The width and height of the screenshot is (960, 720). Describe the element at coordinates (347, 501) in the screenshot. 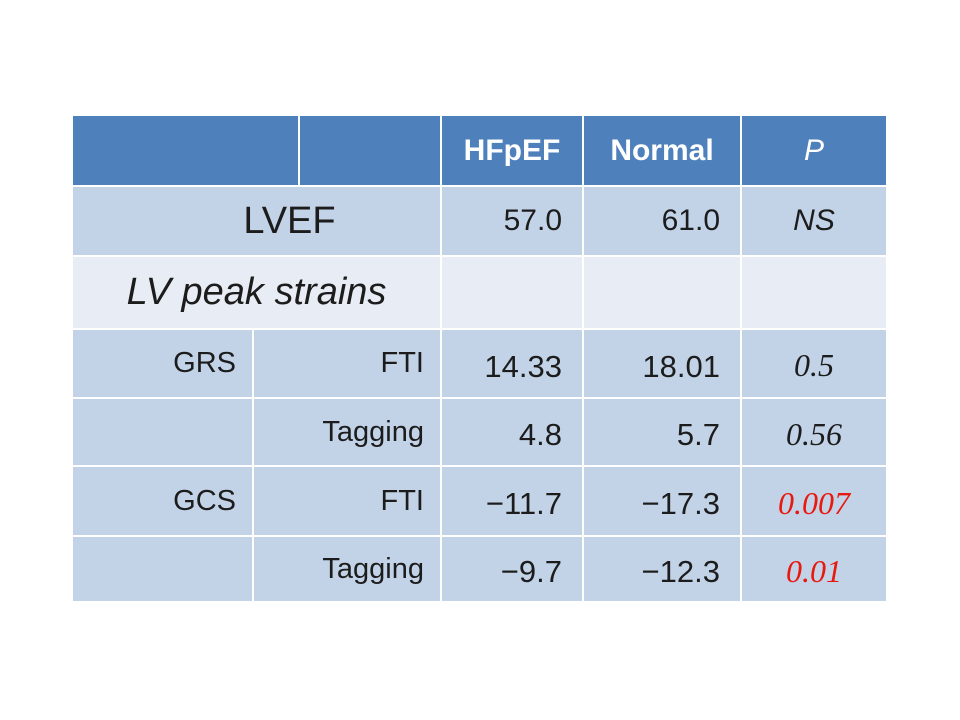

I see `row-label-gcs-method-fti: FTI` at that location.